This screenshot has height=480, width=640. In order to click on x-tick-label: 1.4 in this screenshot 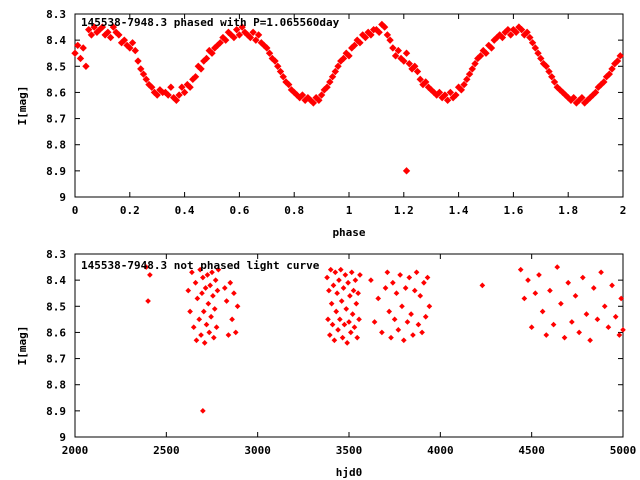, I will do `click(459, 210)`.